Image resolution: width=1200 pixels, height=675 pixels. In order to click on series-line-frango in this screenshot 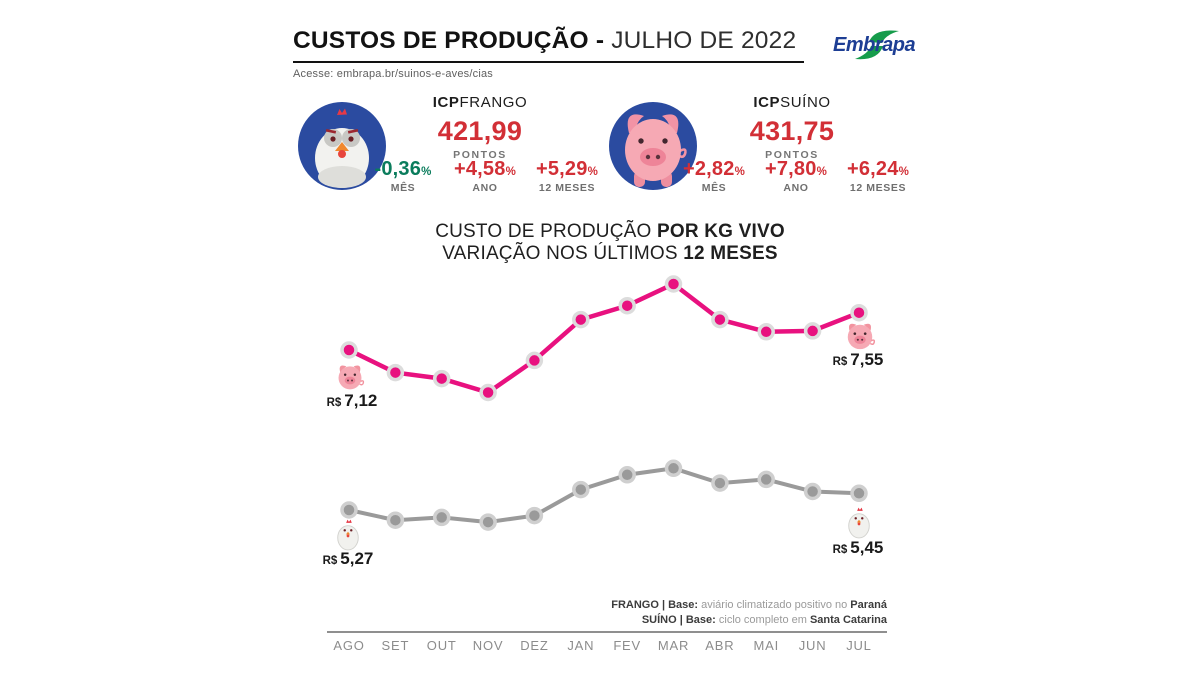, I will do `click(604, 495)`.